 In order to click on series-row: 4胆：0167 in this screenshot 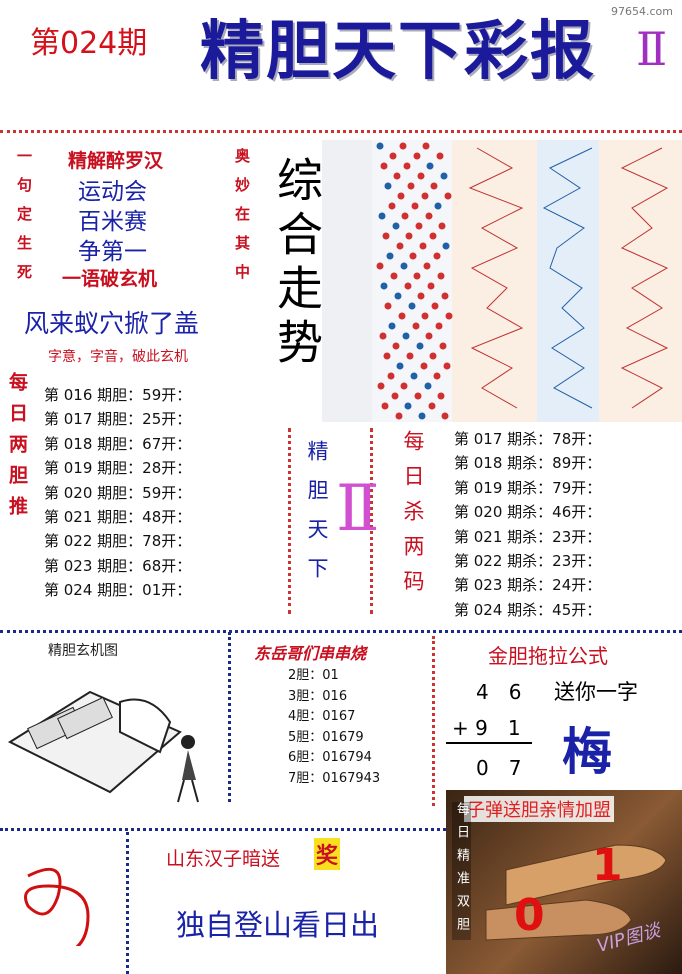, I will do `click(322, 716)`.